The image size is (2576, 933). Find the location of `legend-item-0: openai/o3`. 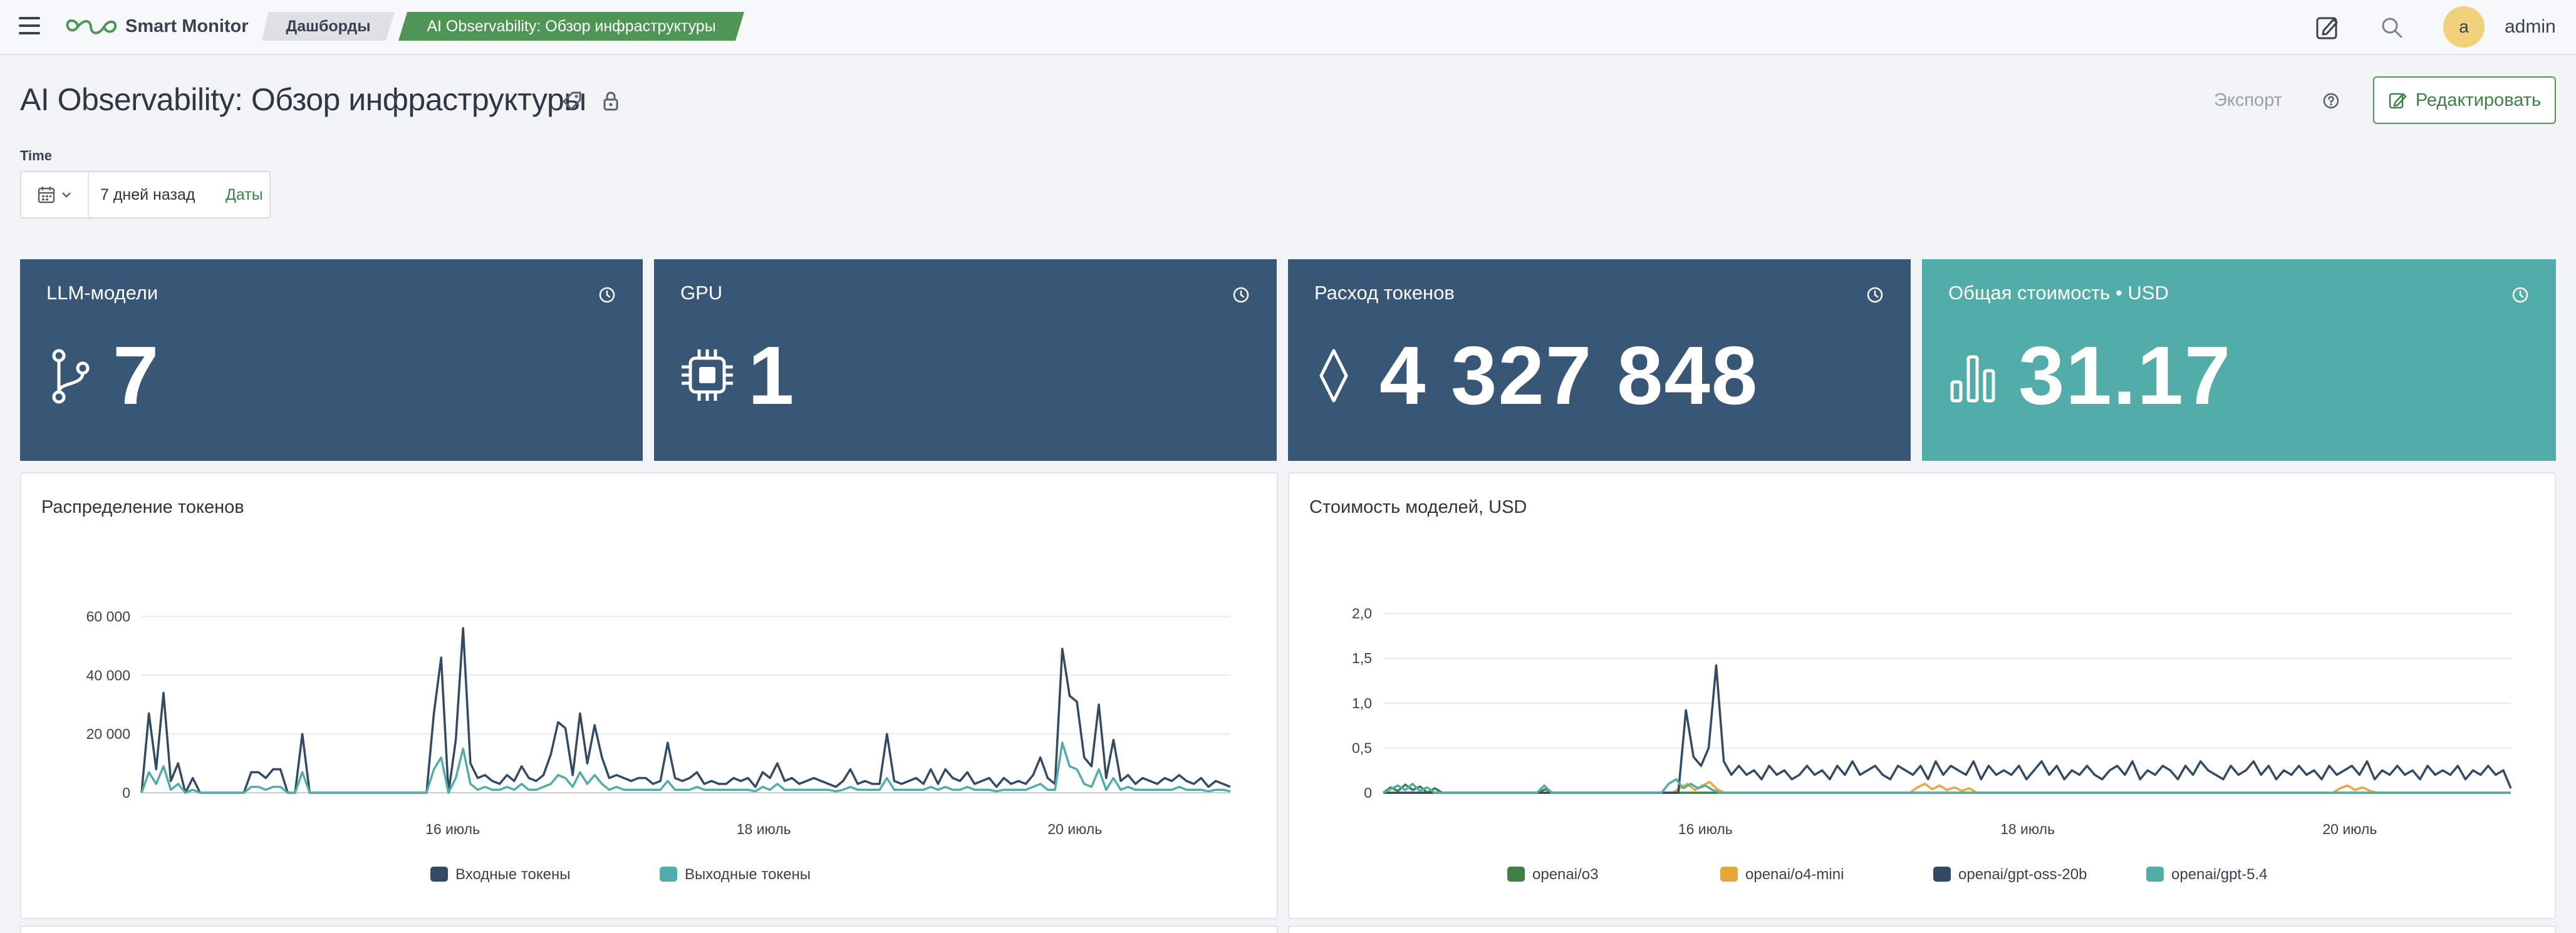

legend-item-0: openai/o3 is located at coordinates (1552, 874).